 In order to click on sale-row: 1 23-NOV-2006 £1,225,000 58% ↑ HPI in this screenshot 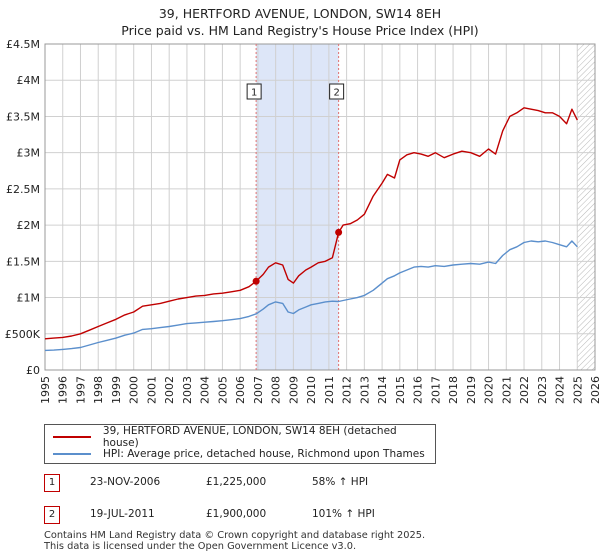, I will do `click(314, 483)`.